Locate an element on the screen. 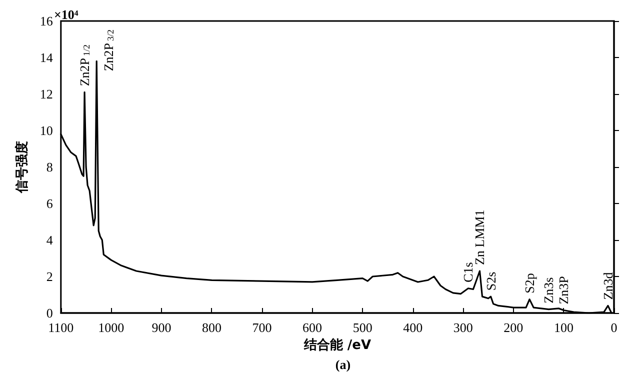 This screenshot has height=386, width=640. y-tick-label: 8 is located at coordinates (49, 167).